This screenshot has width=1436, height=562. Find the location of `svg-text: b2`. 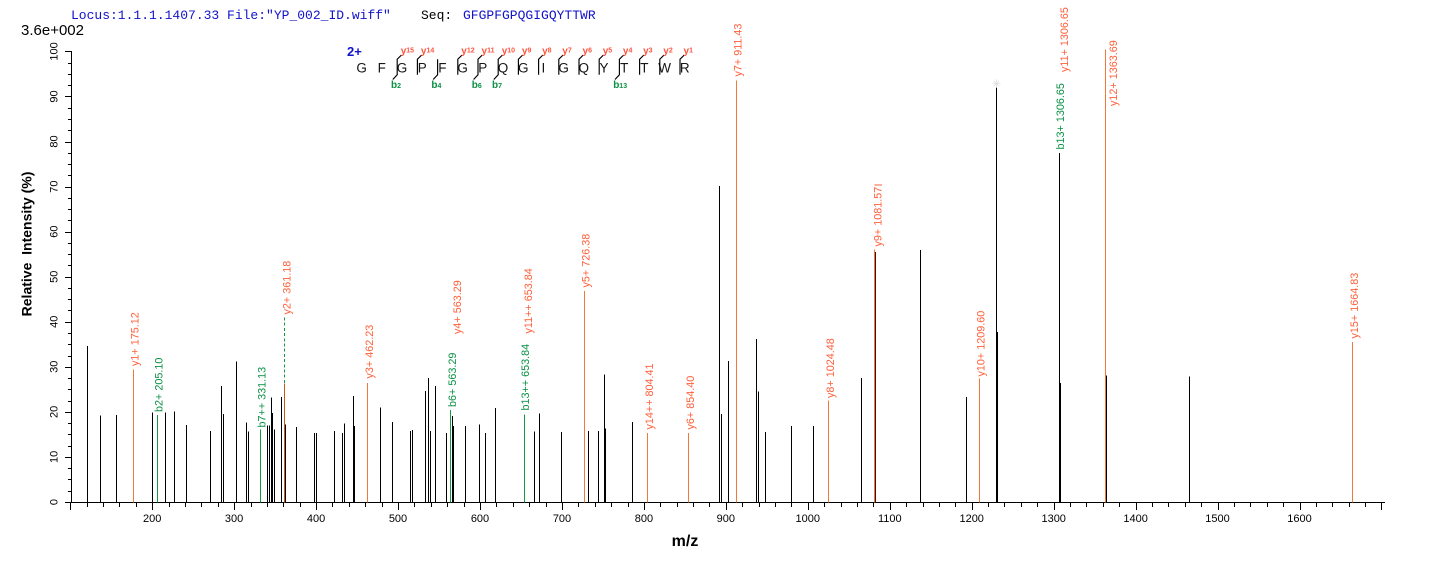

svg-text: b2 is located at coordinates (396, 85).